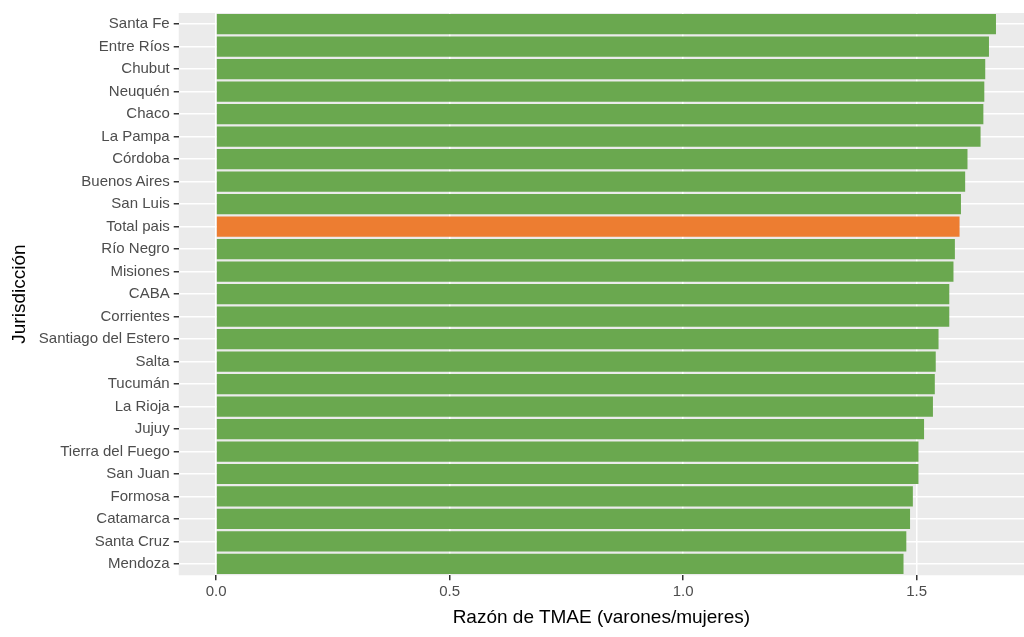 This screenshot has height=637, width=1024. Describe the element at coordinates (115, 450) in the screenshot. I see `y-tick-label: Tierra del Fuego` at that location.